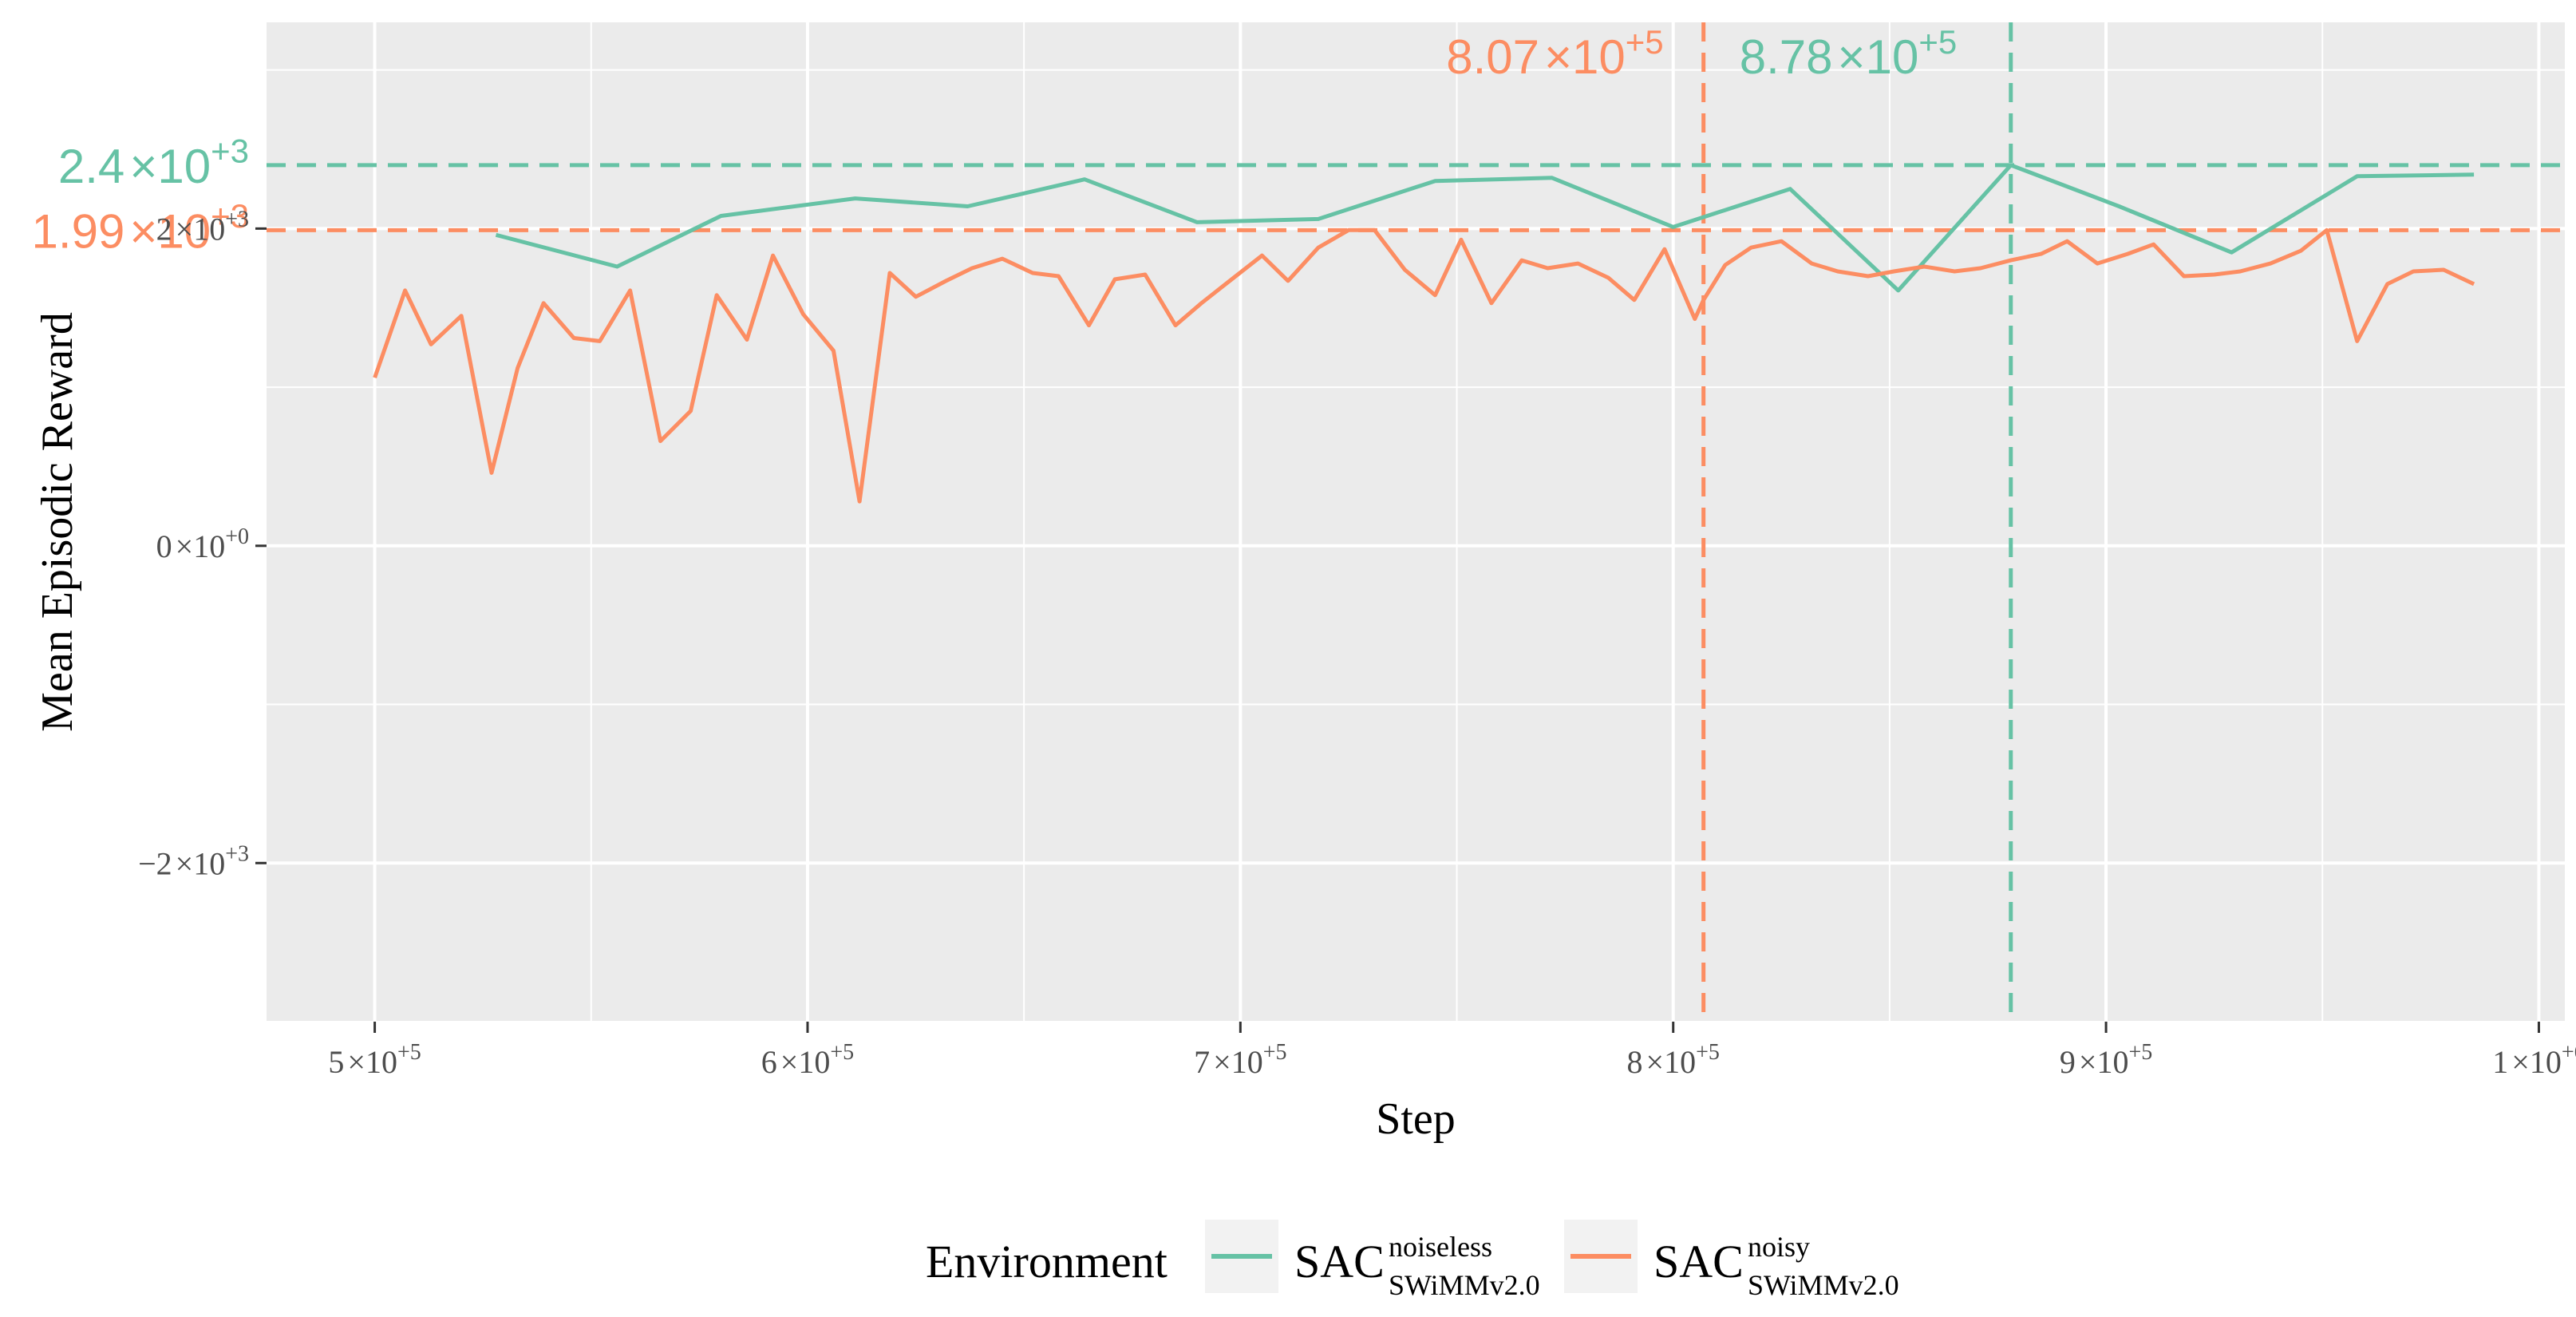 The height and width of the screenshot is (1317, 2576). I want to click on y-tick-label: −2 ×10+3, so click(193, 861).